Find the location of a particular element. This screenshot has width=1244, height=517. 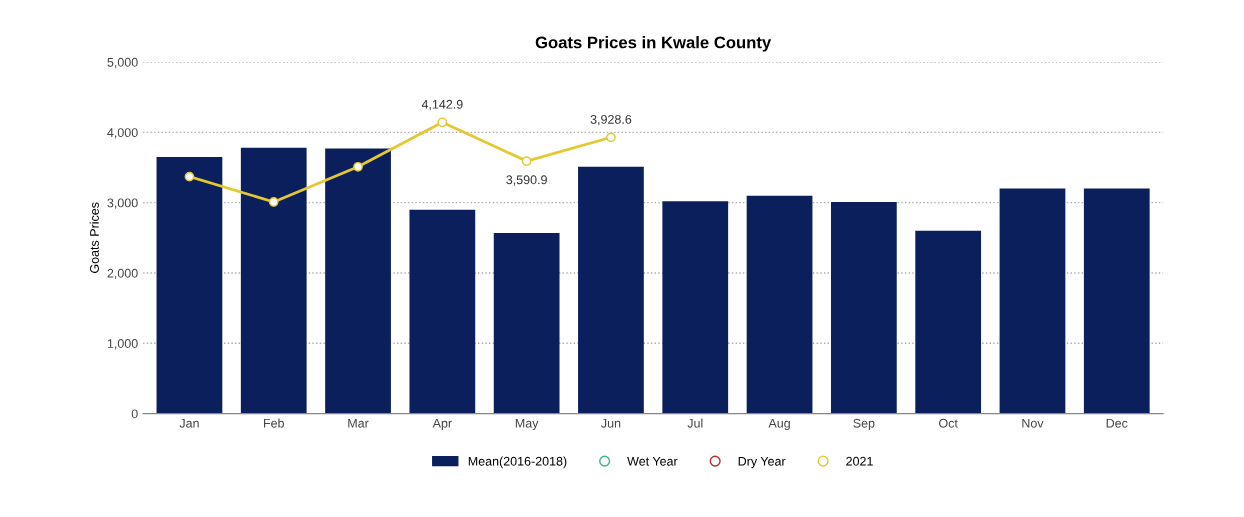

x-tick-label: Feb is located at coordinates (273, 423).